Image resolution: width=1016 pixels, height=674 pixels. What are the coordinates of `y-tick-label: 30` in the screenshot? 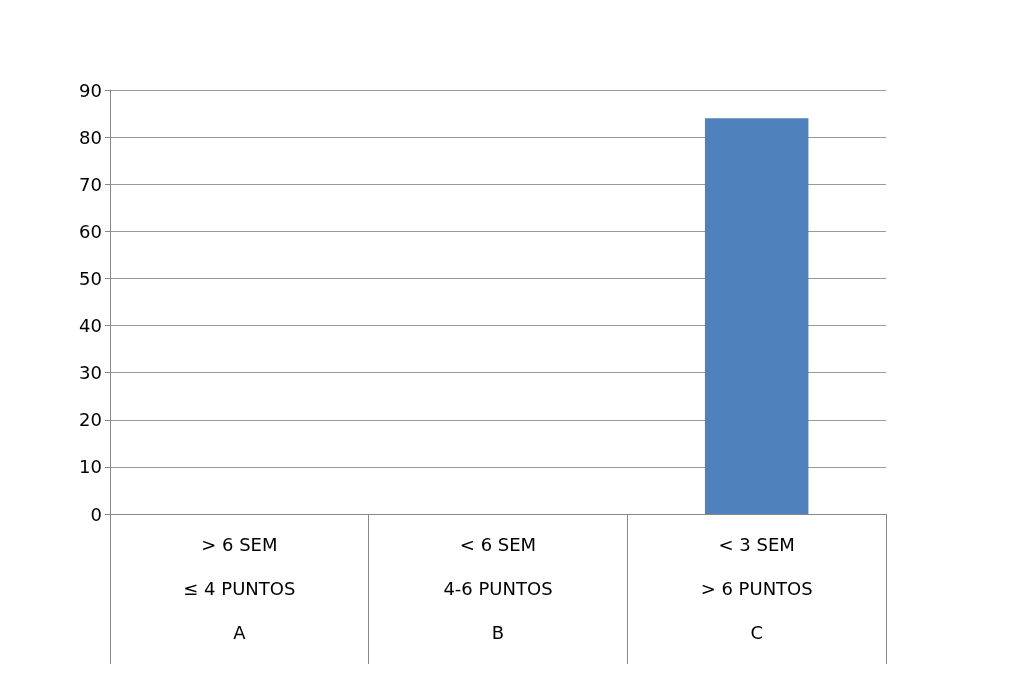 It's located at (90, 373).